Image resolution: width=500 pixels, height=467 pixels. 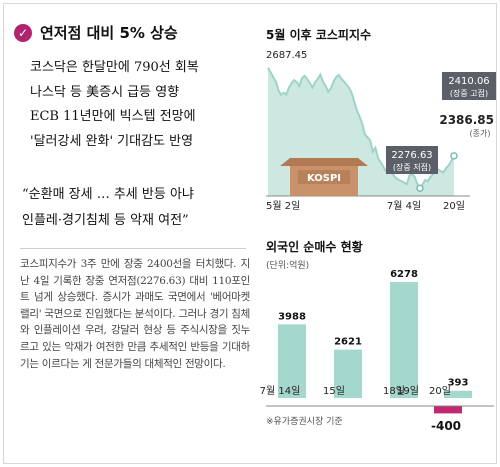 I want to click on bar-chart-unit: (단위:억원), so click(x=288, y=266).